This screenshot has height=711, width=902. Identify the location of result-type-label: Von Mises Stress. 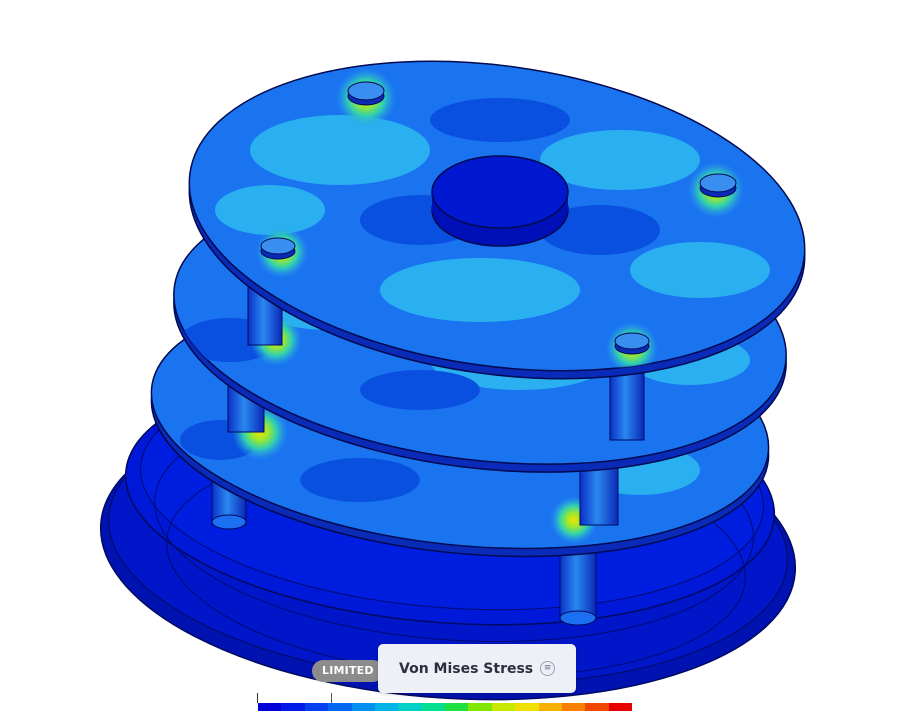
(466, 668).